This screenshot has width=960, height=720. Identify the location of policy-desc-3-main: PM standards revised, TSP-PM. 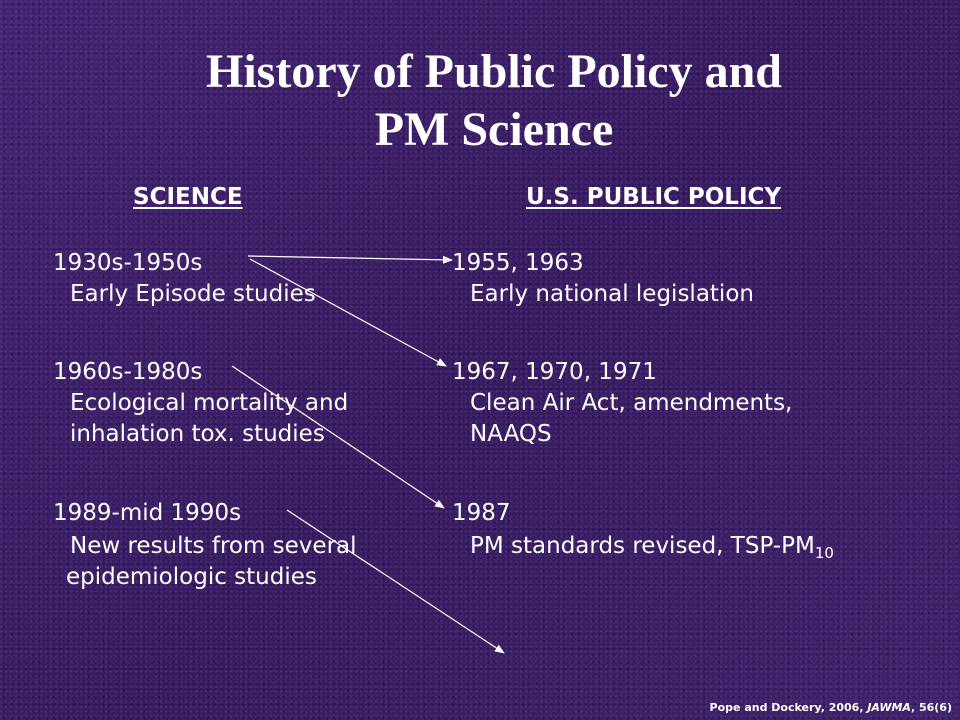
(642, 546).